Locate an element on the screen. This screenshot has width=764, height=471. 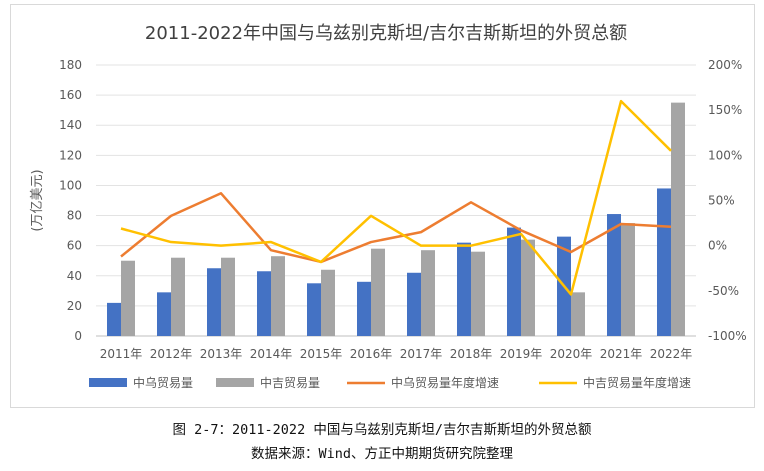
x-tick-label: 2013年 is located at coordinates (221, 354).